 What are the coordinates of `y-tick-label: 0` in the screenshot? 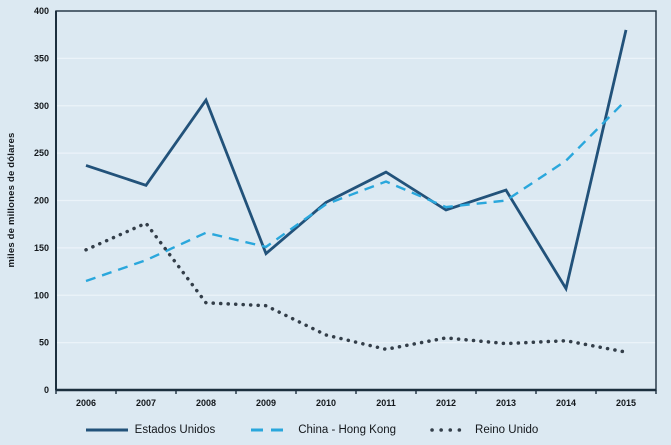 It's located at (46, 390).